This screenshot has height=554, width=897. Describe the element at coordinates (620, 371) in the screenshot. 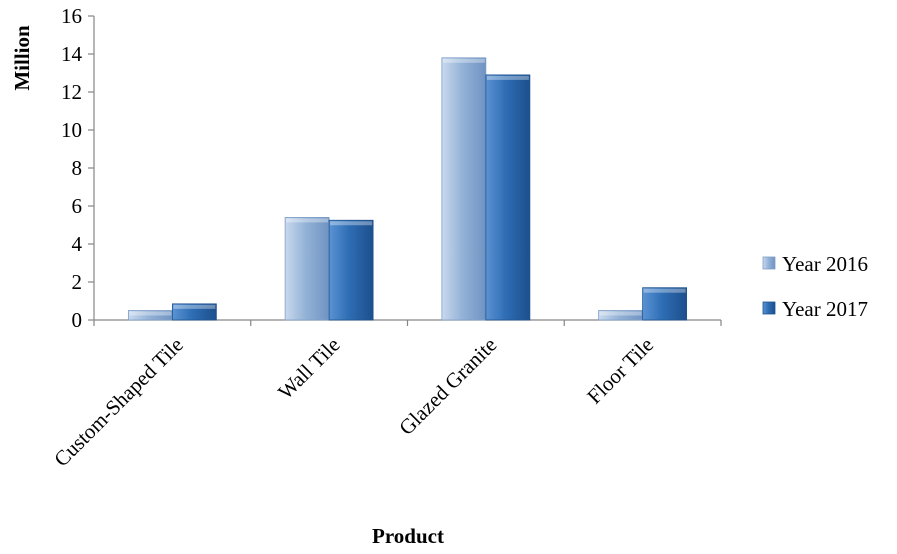

I see `x-tick-label: Floor Tile` at that location.